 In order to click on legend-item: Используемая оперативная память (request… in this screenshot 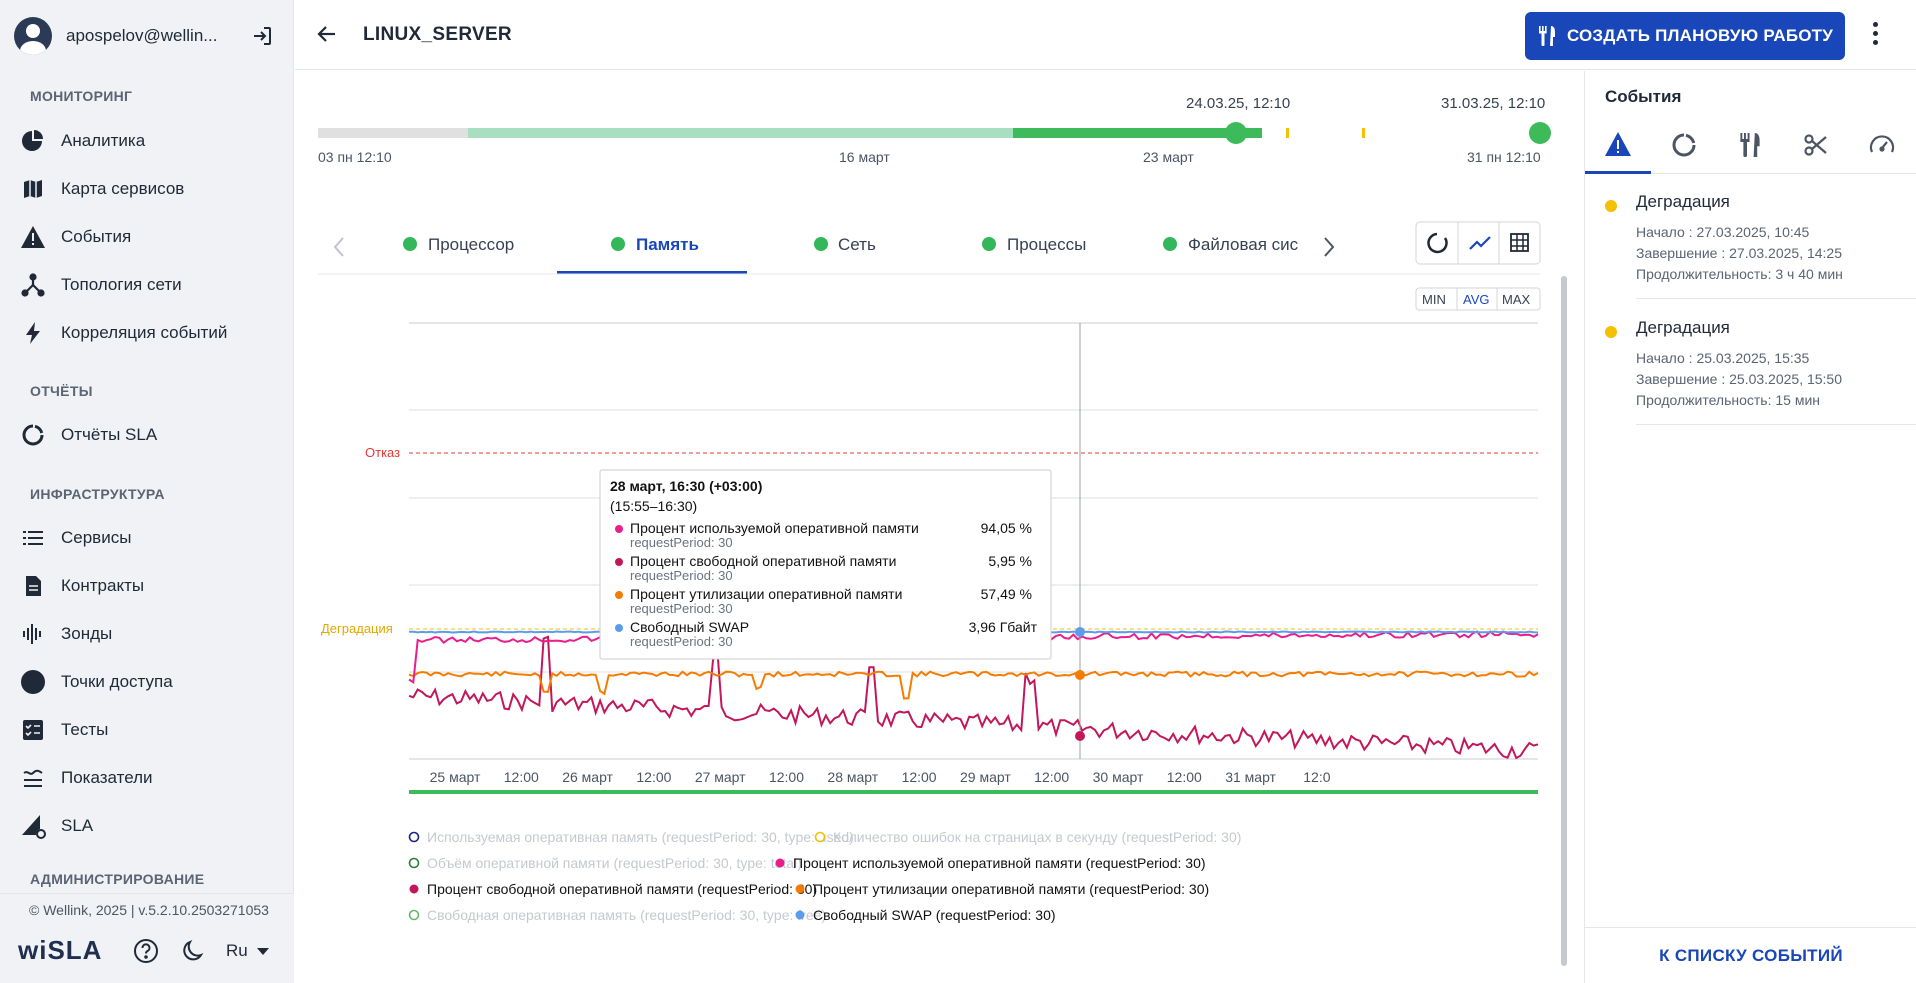, I will do `click(632, 837)`.